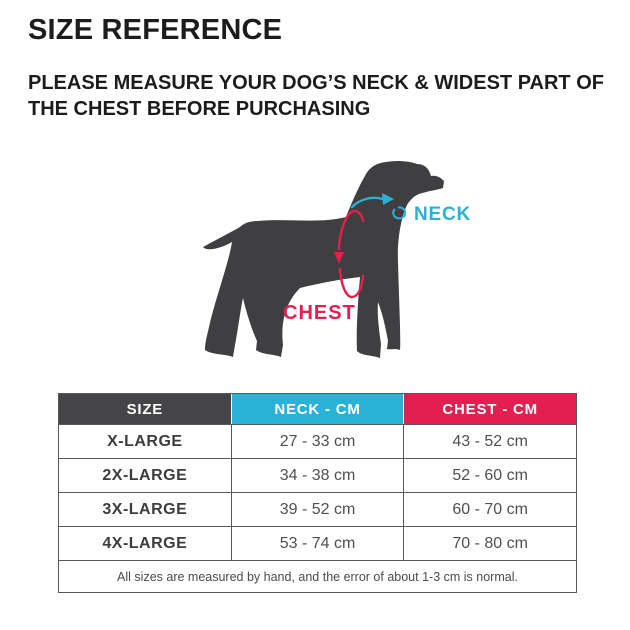 Image resolution: width=630 pixels, height=630 pixels. I want to click on page-title: SIZE REFERENCE, so click(155, 30).